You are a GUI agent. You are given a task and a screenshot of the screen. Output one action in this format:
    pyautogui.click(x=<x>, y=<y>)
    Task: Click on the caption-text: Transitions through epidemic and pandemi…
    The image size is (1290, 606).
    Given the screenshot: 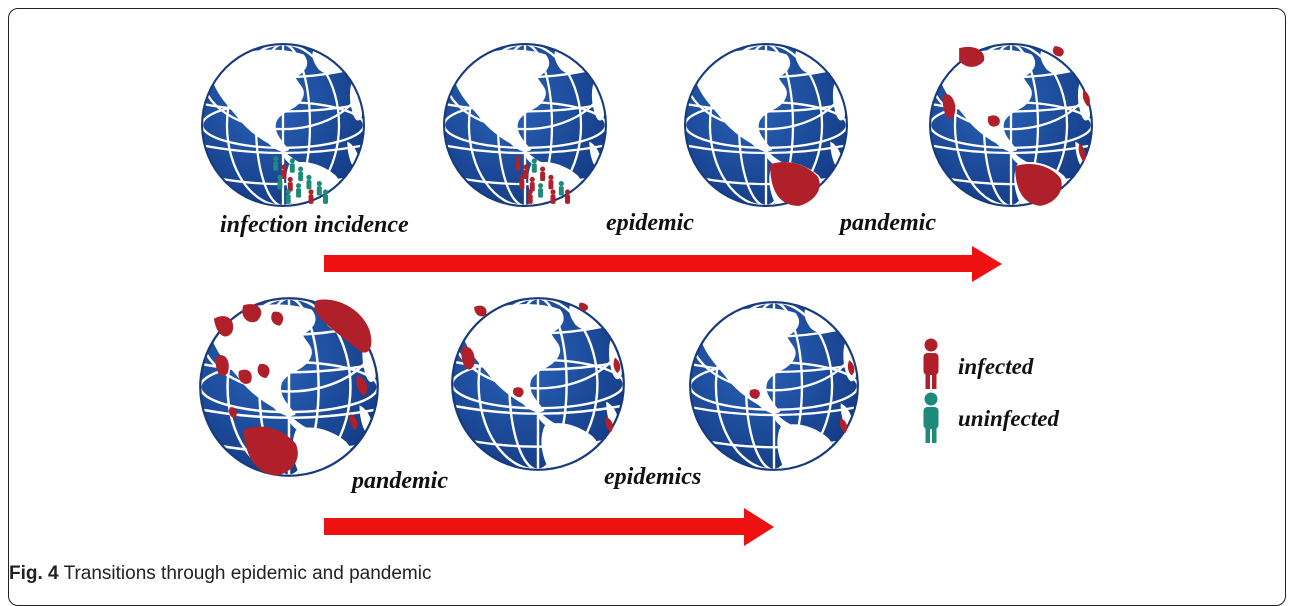 What is the action you would take?
    pyautogui.click(x=247, y=573)
    